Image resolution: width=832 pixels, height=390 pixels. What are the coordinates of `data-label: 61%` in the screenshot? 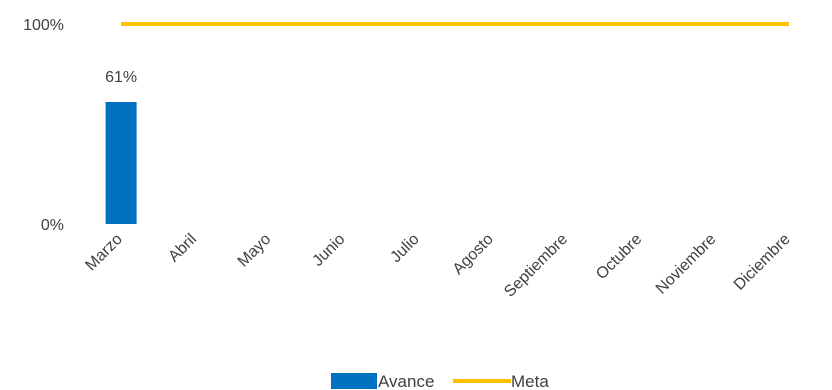 It's located at (121, 77).